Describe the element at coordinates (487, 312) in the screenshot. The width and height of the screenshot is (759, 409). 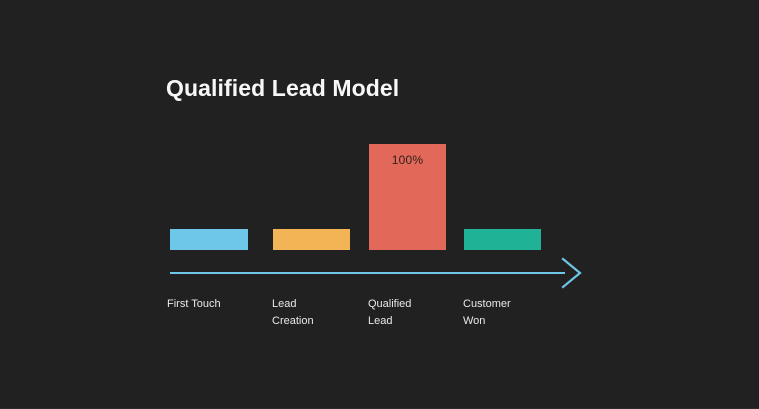
I see `category-label-customer-won: Customer Won` at that location.